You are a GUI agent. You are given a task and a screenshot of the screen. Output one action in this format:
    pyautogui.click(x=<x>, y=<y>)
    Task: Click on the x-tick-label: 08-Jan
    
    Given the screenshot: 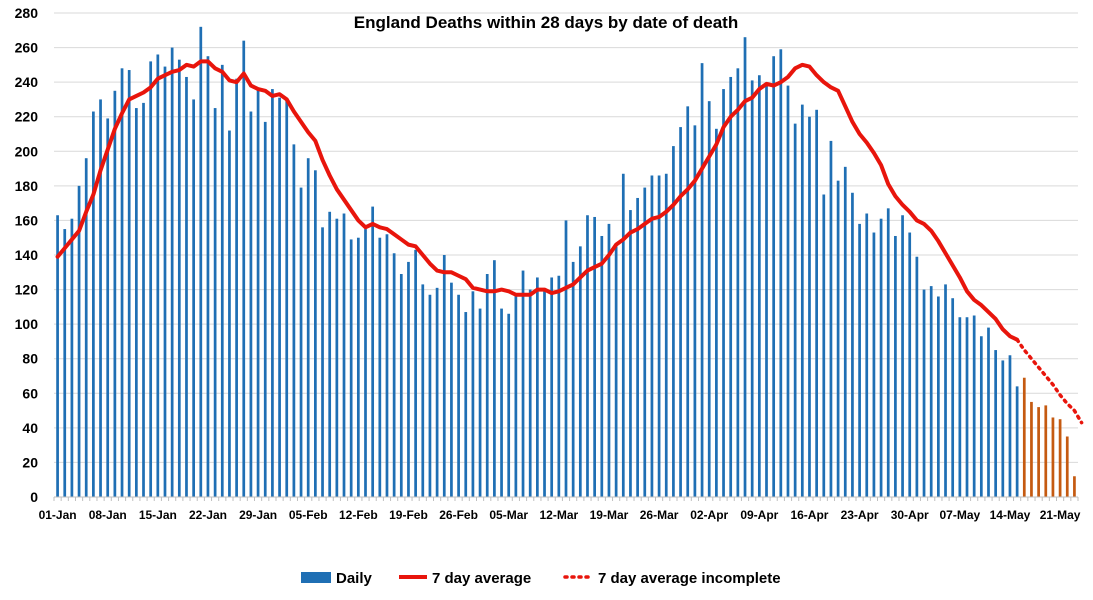 What is the action you would take?
    pyautogui.click(x=108, y=515)
    